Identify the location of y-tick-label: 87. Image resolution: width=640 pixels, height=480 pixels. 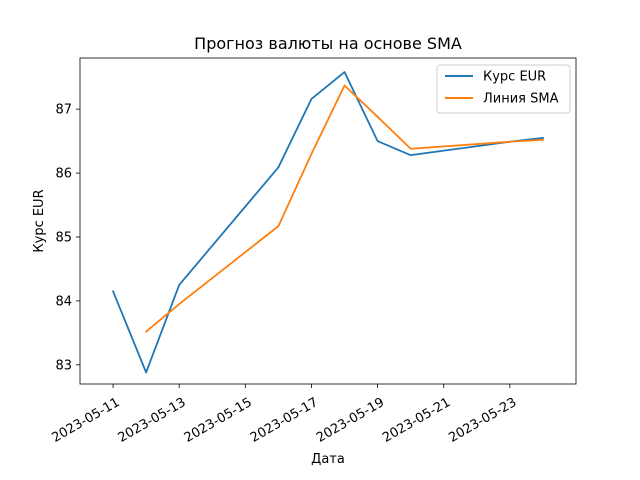
(63, 110).